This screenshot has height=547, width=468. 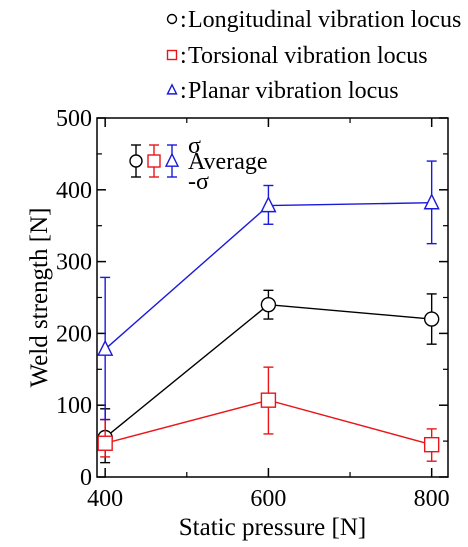 I want to click on x-tick-label: 400, so click(x=105, y=499).